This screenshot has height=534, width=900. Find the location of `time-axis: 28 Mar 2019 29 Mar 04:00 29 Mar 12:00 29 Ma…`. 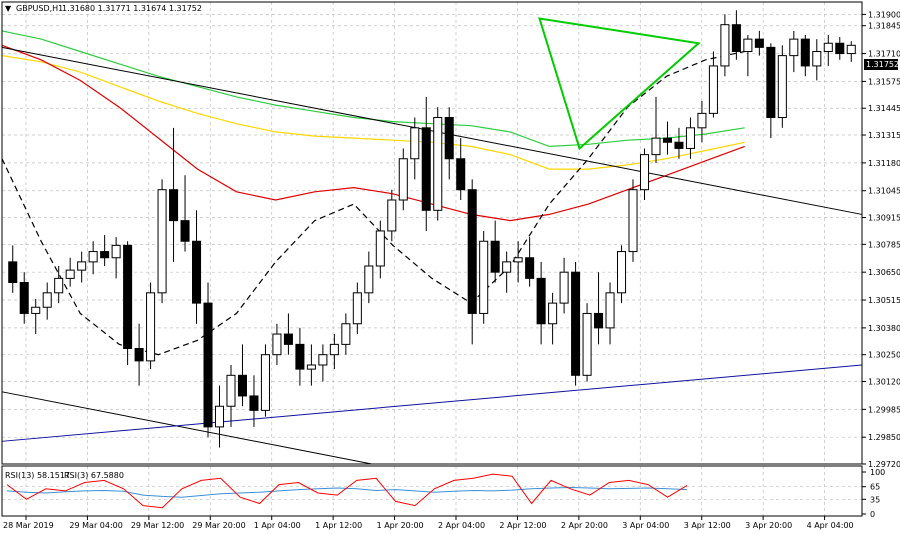

time-axis: 28 Mar 2019 29 Mar 04:00 29 Mar 12:00 29 Ma… is located at coordinates (428, 523).